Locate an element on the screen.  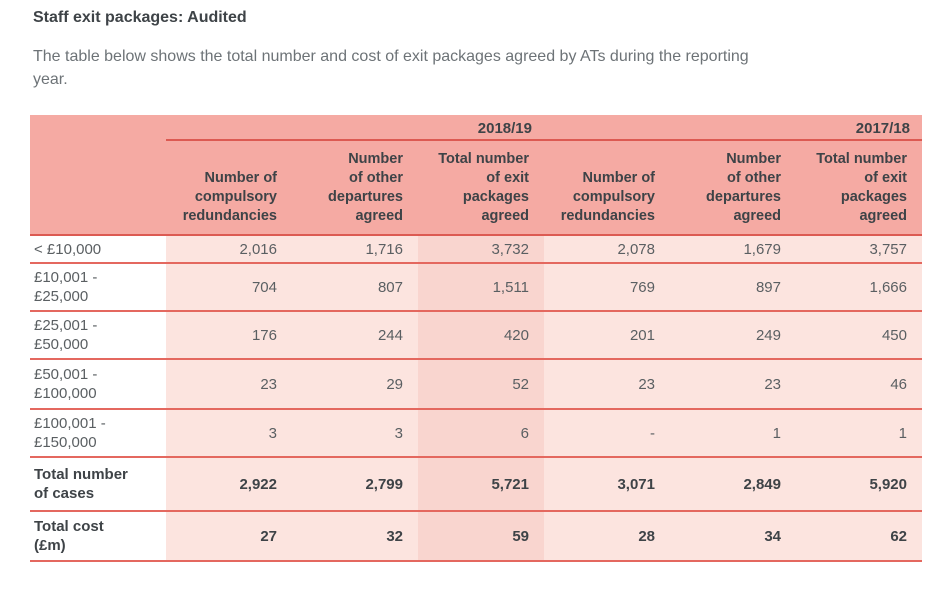
table-row-50001-100000: £50,001 - £100,000 23 29 52 23 23 46 is located at coordinates (476, 385).